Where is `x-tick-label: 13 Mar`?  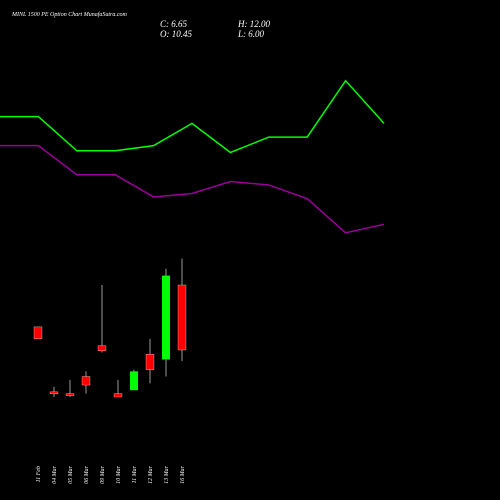
x-tick-label: 13 Mar is located at coordinates (167, 474).